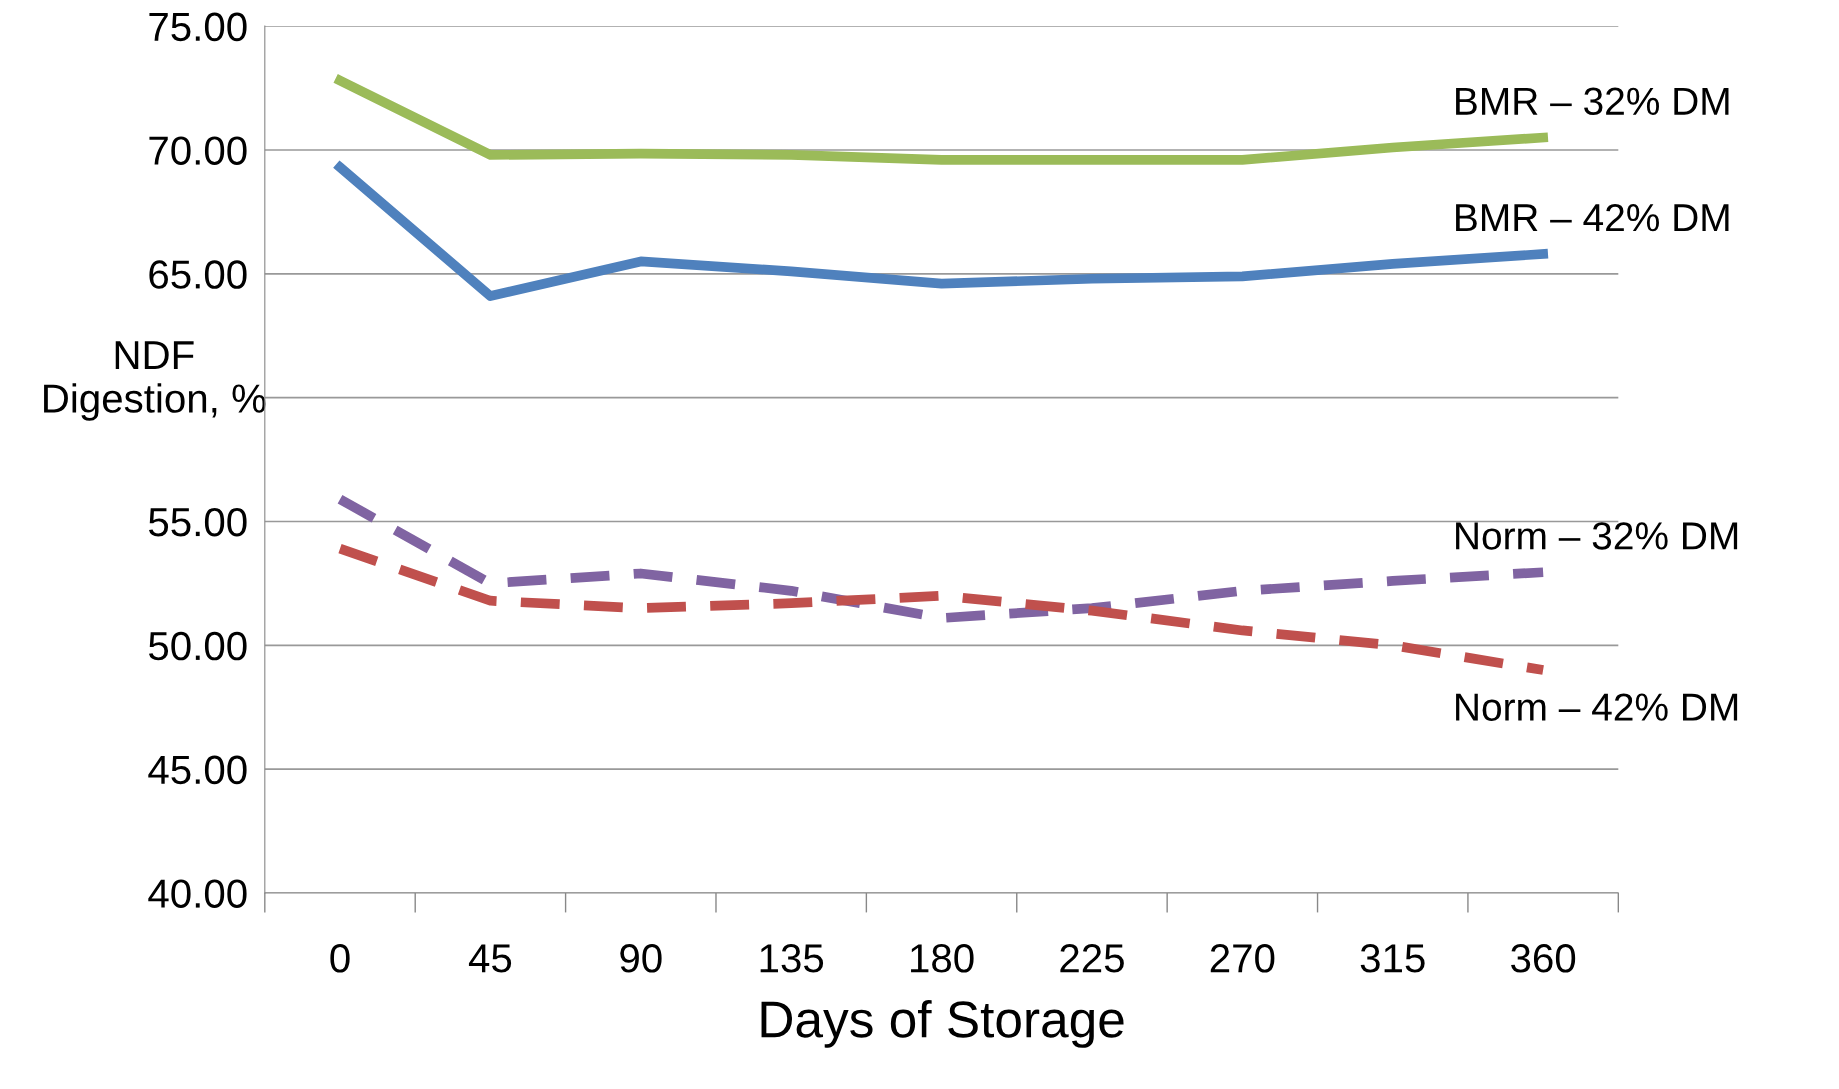 The image size is (1839, 1089). I want to click on x-tick-label: 315, so click(1392, 958).